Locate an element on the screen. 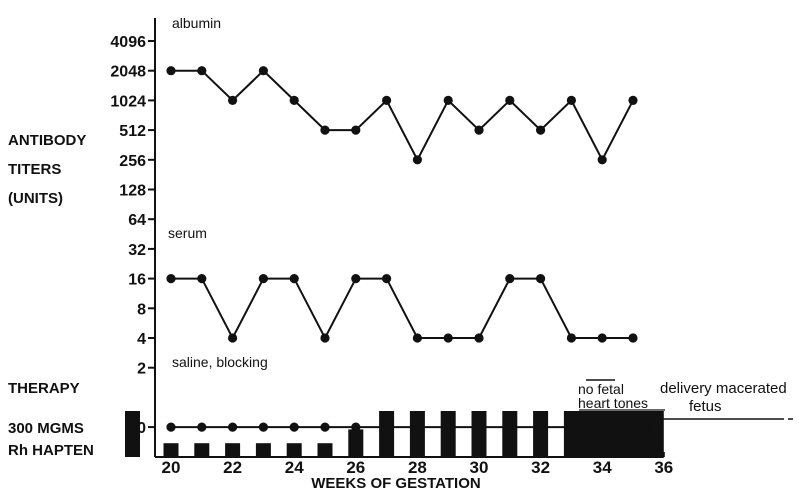 This screenshot has width=799, height=495. y-tick-label: 256 is located at coordinates (132, 161).